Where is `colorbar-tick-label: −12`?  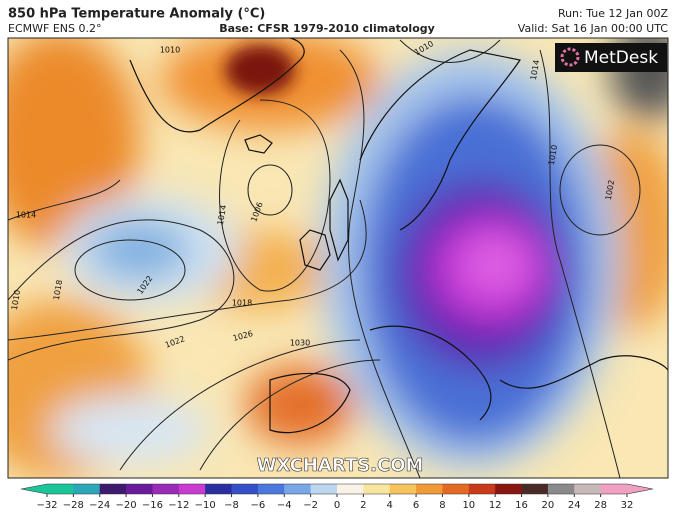 colorbar-tick-label: −12 is located at coordinates (178, 505).